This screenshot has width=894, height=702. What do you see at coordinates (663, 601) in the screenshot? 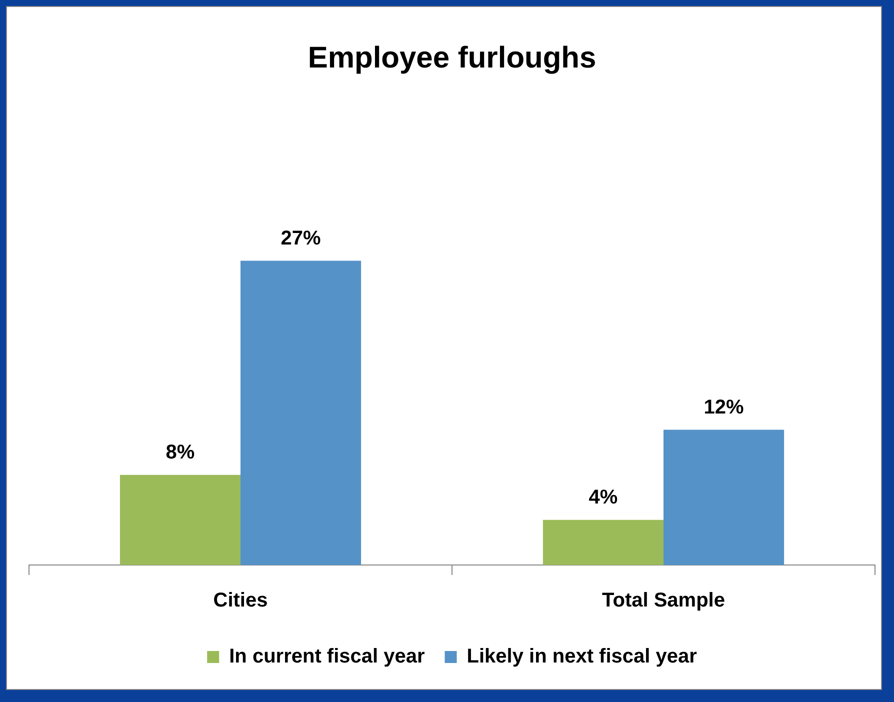
I see `x-tick-label: Total Sample` at bounding box center [663, 601].